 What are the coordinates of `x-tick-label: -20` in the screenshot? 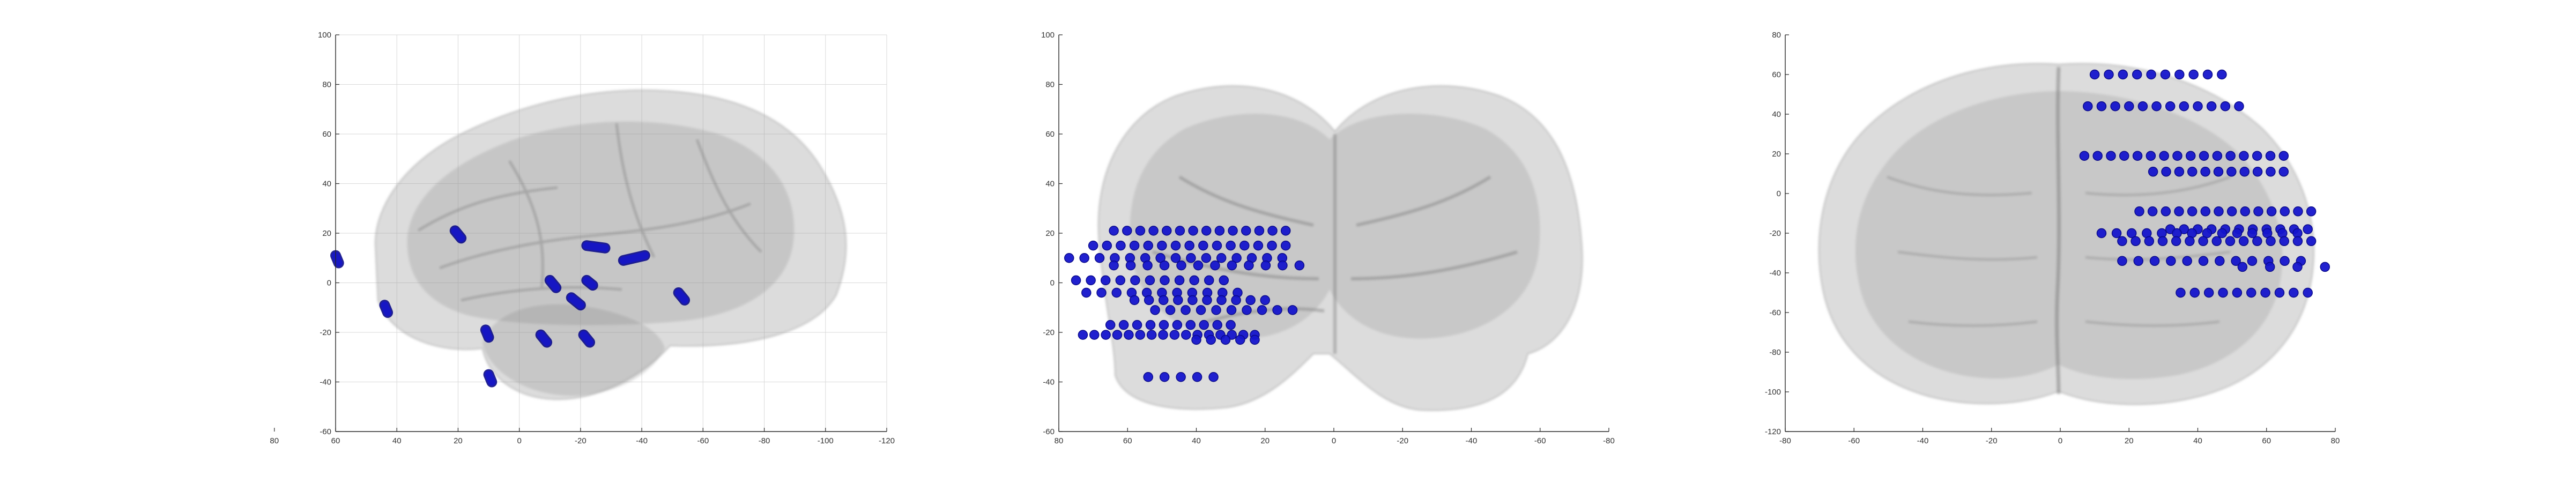 It's located at (581, 440).